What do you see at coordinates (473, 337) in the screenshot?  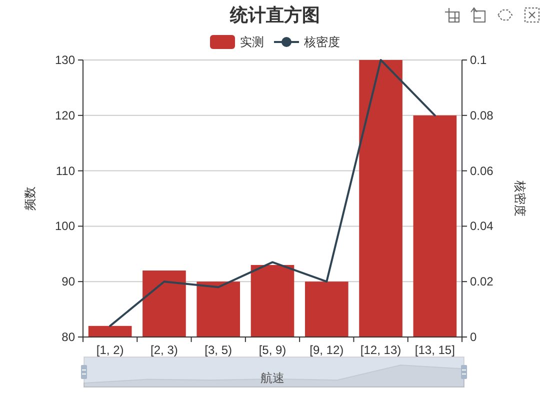 I see `y2-tick-label: 0` at bounding box center [473, 337].